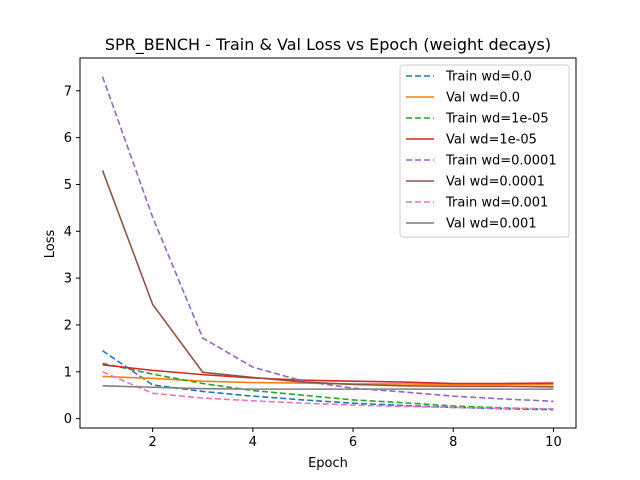 The height and width of the screenshot is (480, 640). What do you see at coordinates (497, 119) in the screenshot?
I see `legend-label: Train wd=1e-05` at bounding box center [497, 119].